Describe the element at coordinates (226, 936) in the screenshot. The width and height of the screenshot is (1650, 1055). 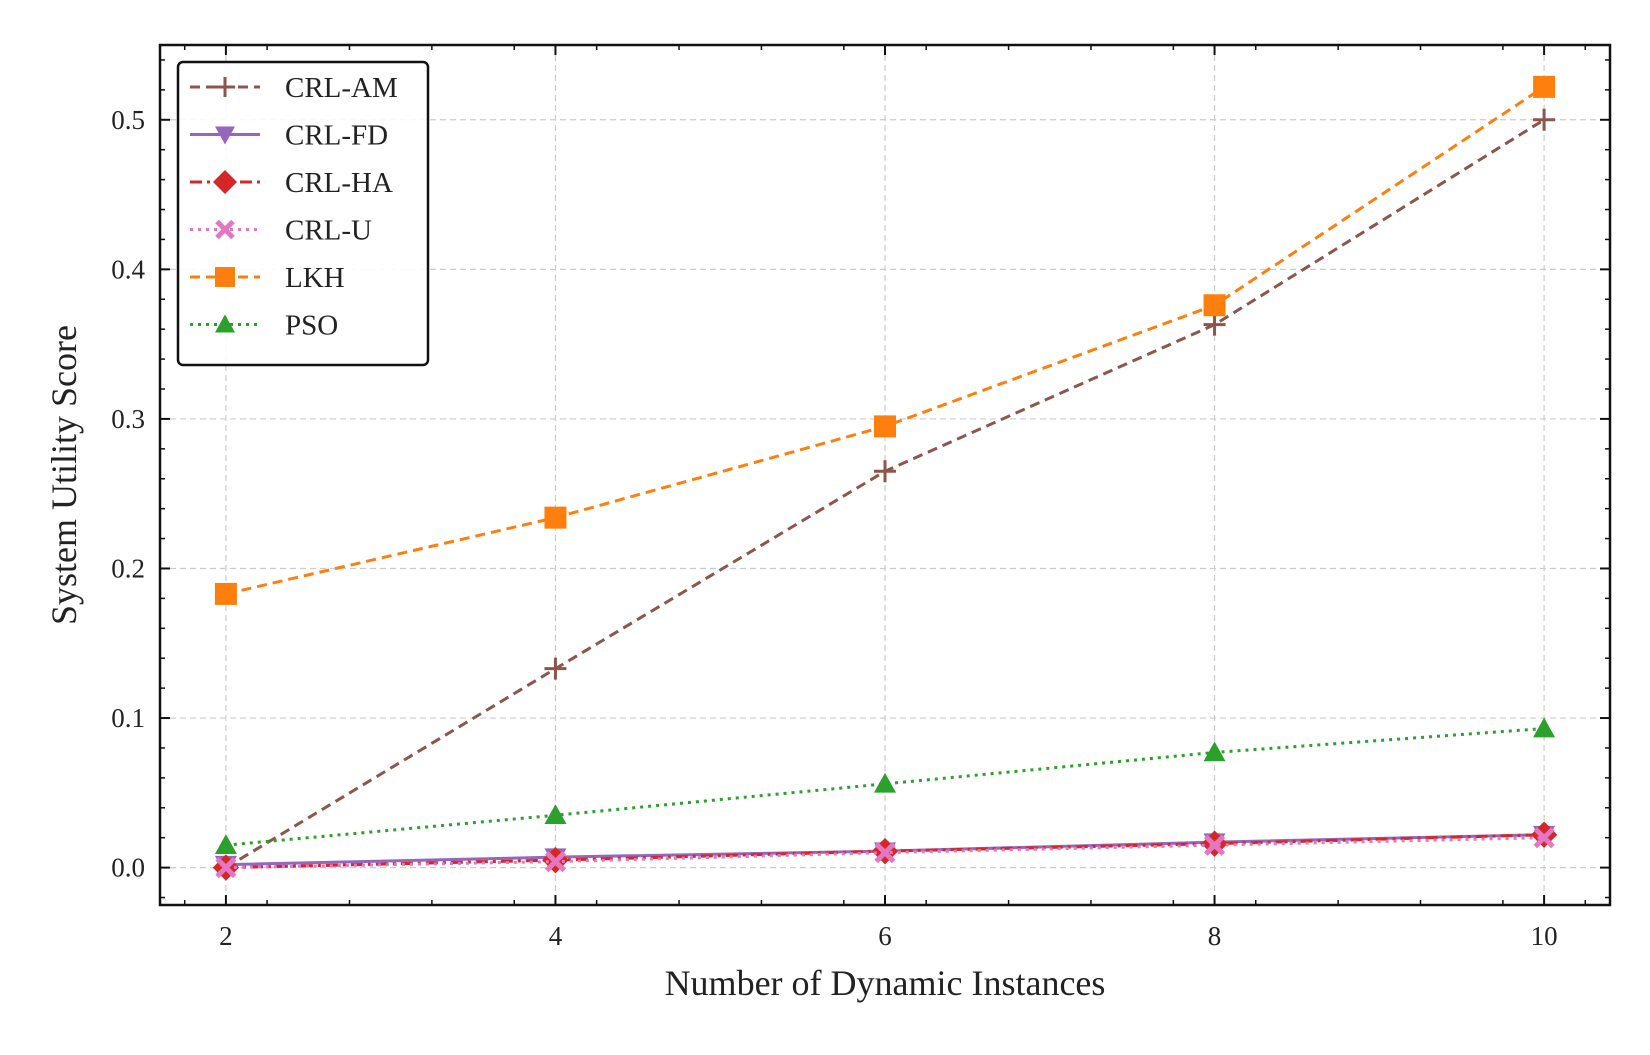
I see `x-tick-label: 2` at that location.